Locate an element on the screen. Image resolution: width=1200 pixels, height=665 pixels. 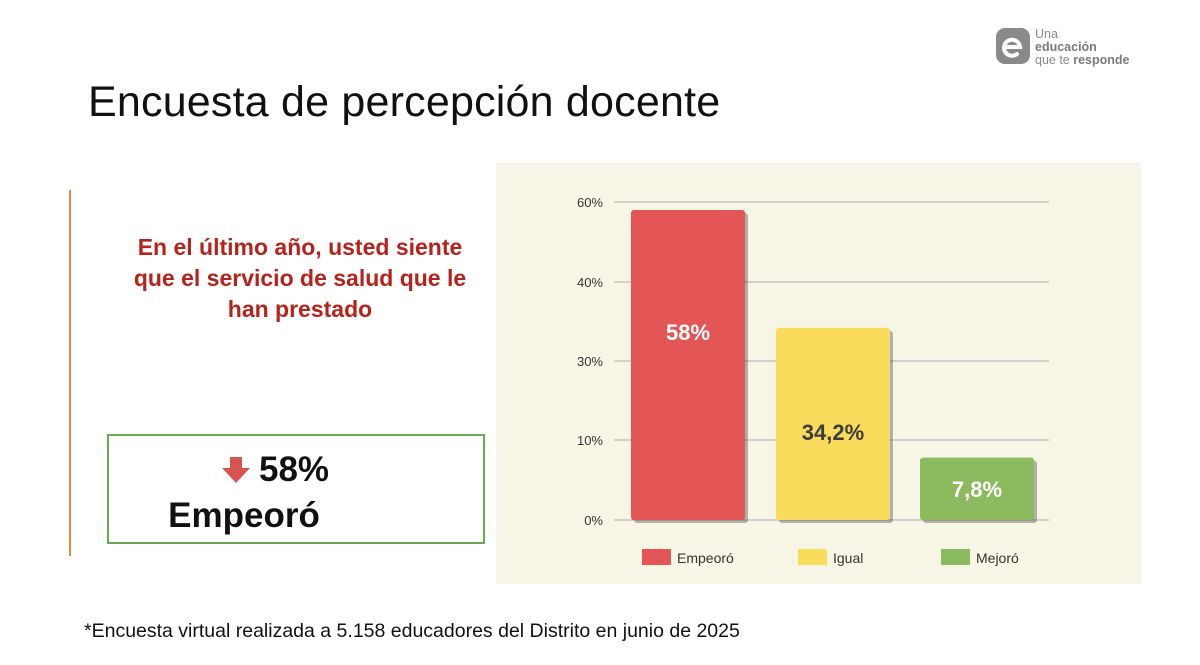
logo-line-3-bold: responde is located at coordinates (1101, 60).